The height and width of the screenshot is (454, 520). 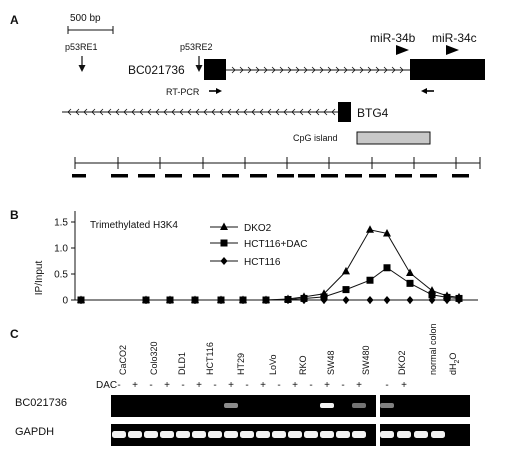 I want to click on p53re1-label: p53RE1, so click(x=81, y=47).